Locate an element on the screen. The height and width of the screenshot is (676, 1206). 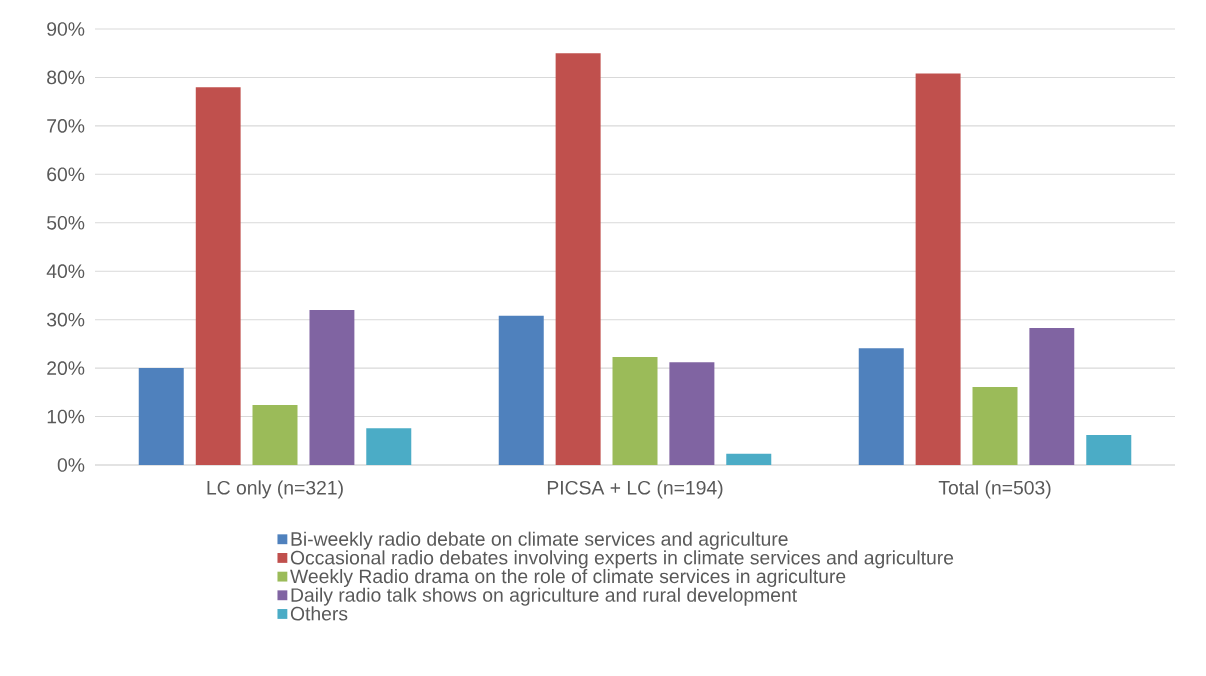
y-tick-label: 50% is located at coordinates (66, 222).